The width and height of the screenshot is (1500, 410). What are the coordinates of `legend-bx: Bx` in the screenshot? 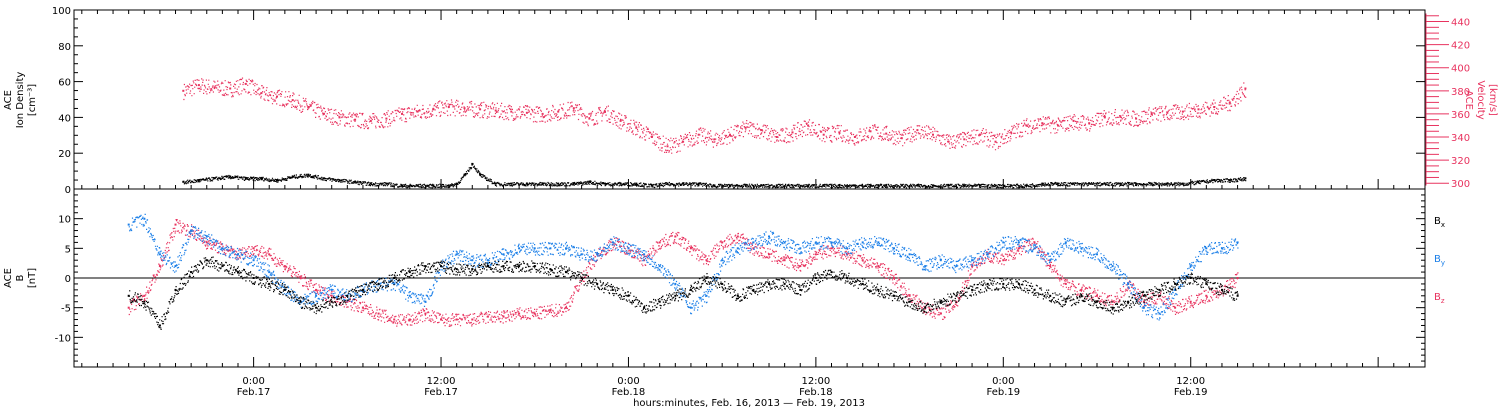 It's located at (1439, 222).